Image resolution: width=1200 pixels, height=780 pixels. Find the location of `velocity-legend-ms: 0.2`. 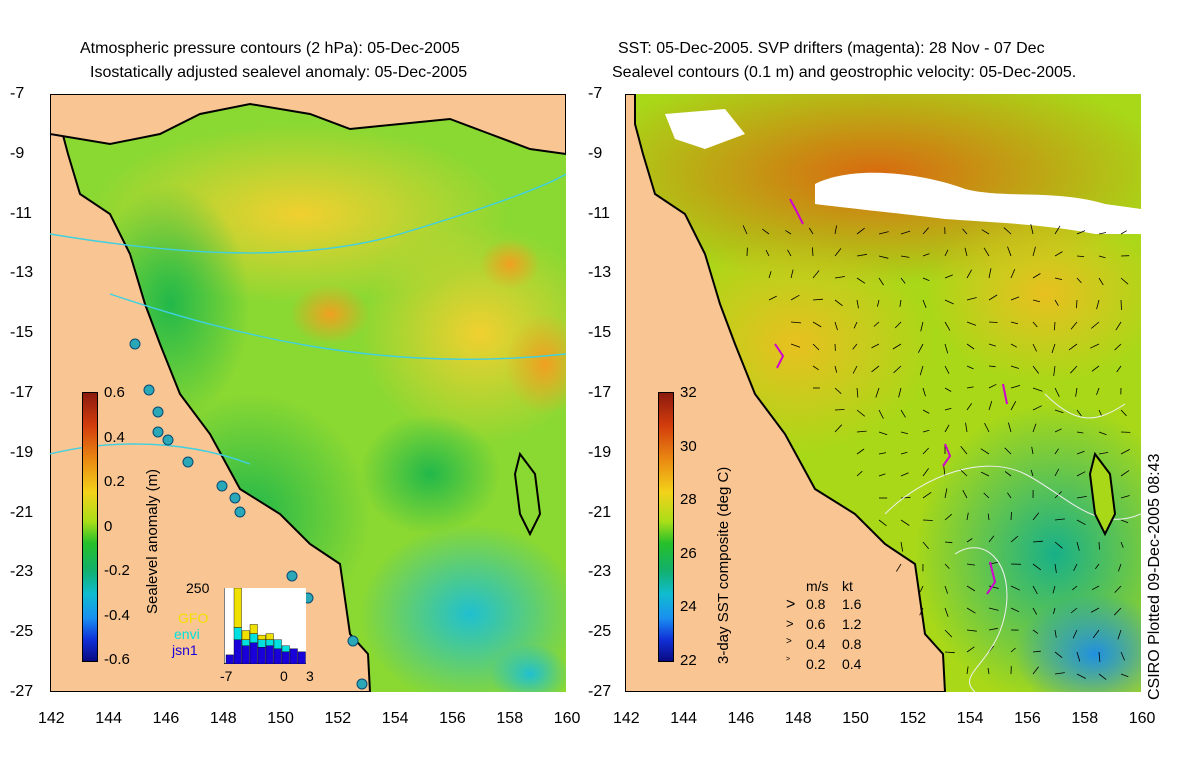

velocity-legend-ms: 0.2 is located at coordinates (816, 664).